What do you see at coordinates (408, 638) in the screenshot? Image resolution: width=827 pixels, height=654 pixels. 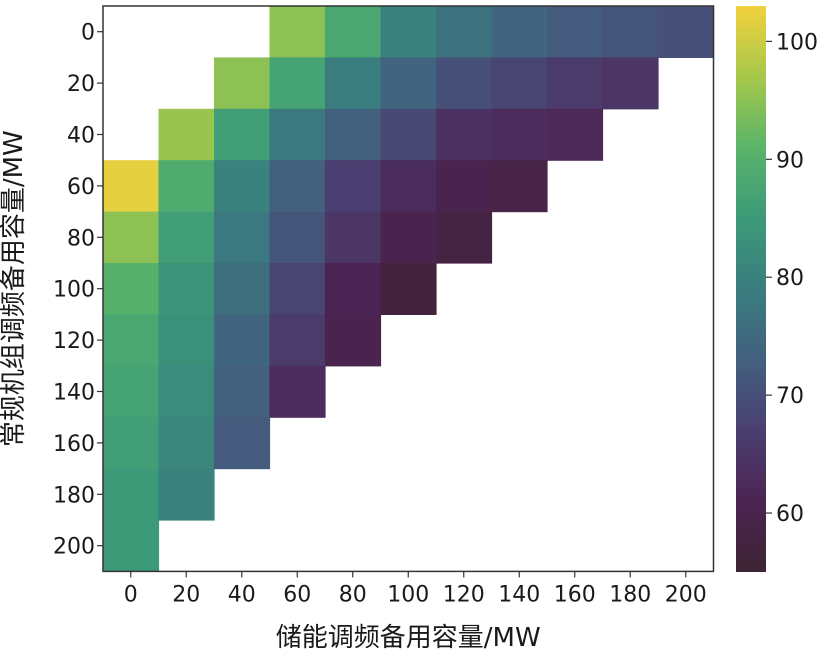 I see `x-axis-label: 储能调频备用容量/MW` at bounding box center [408, 638].